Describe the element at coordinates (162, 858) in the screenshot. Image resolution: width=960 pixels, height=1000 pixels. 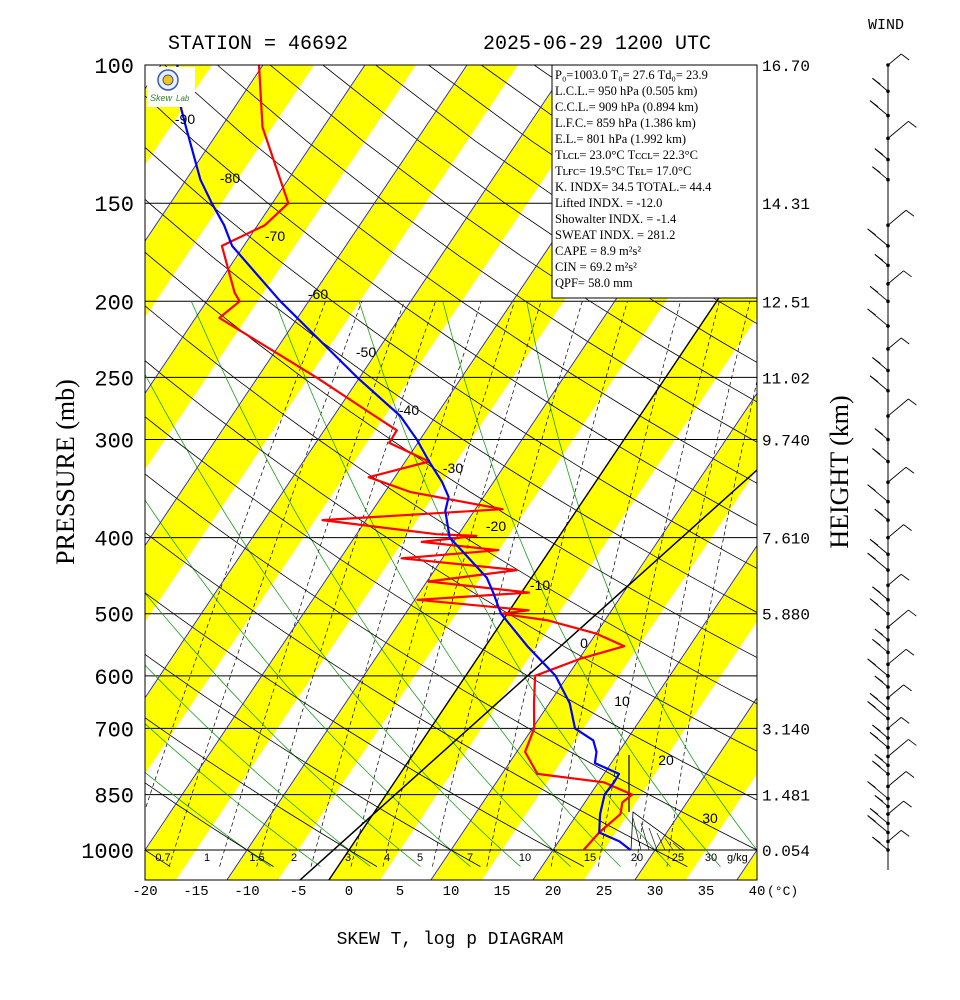
I see `mixing-ratio-label: 0.7` at that location.